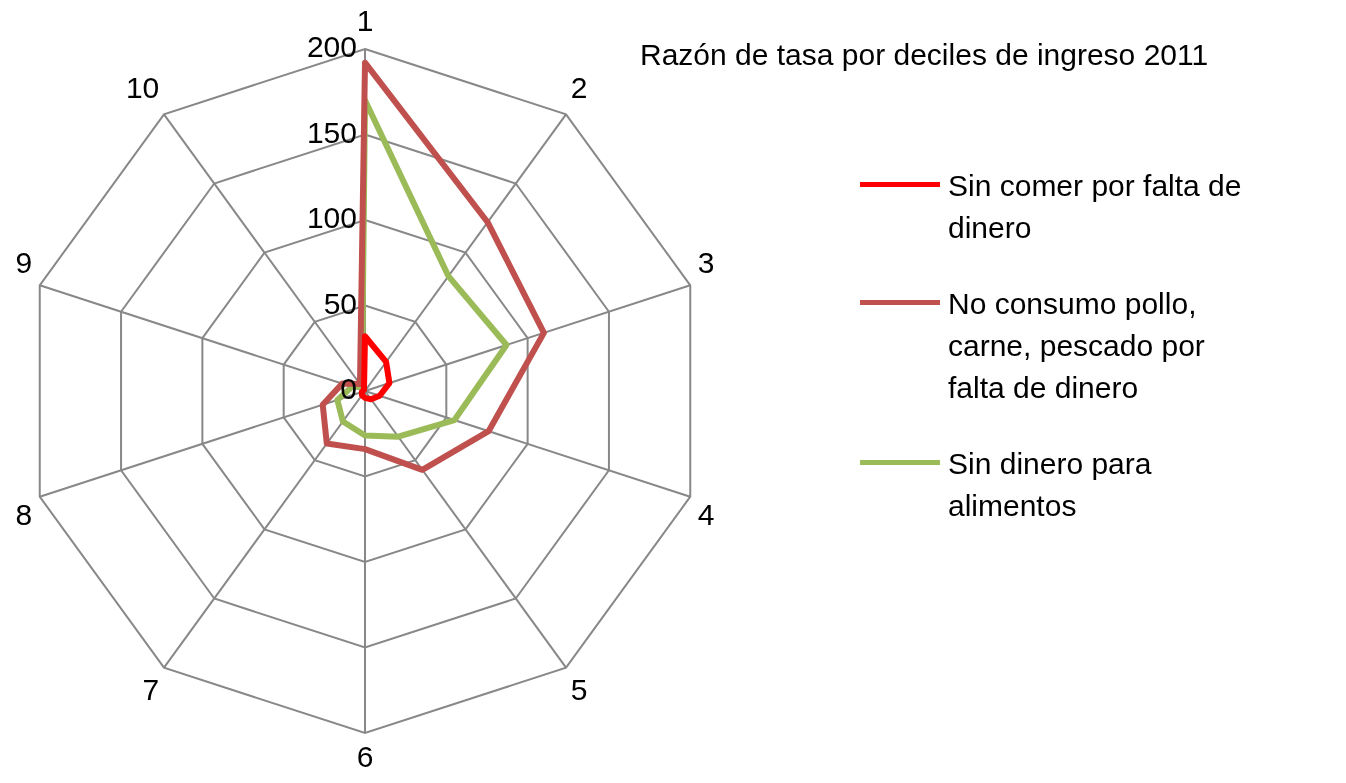 The image size is (1346, 783). I want to click on y-tick-label: 100, so click(331, 218).